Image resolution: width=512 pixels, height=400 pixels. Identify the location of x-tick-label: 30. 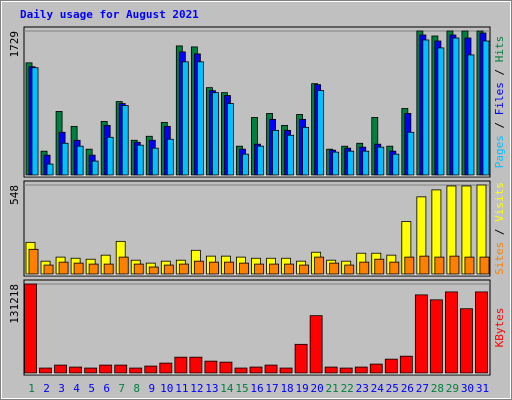
(467, 388).